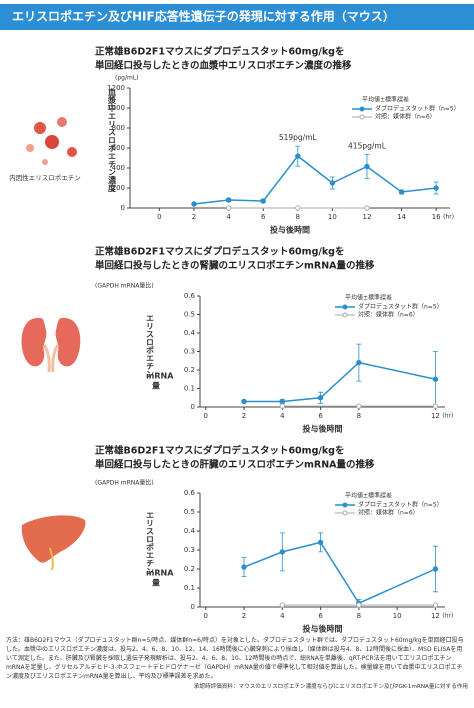 Image resolution: width=474 pixels, height=708 pixels. What do you see at coordinates (51, 345) in the screenshot?
I see `kidney-icon` at bounding box center [51, 345].